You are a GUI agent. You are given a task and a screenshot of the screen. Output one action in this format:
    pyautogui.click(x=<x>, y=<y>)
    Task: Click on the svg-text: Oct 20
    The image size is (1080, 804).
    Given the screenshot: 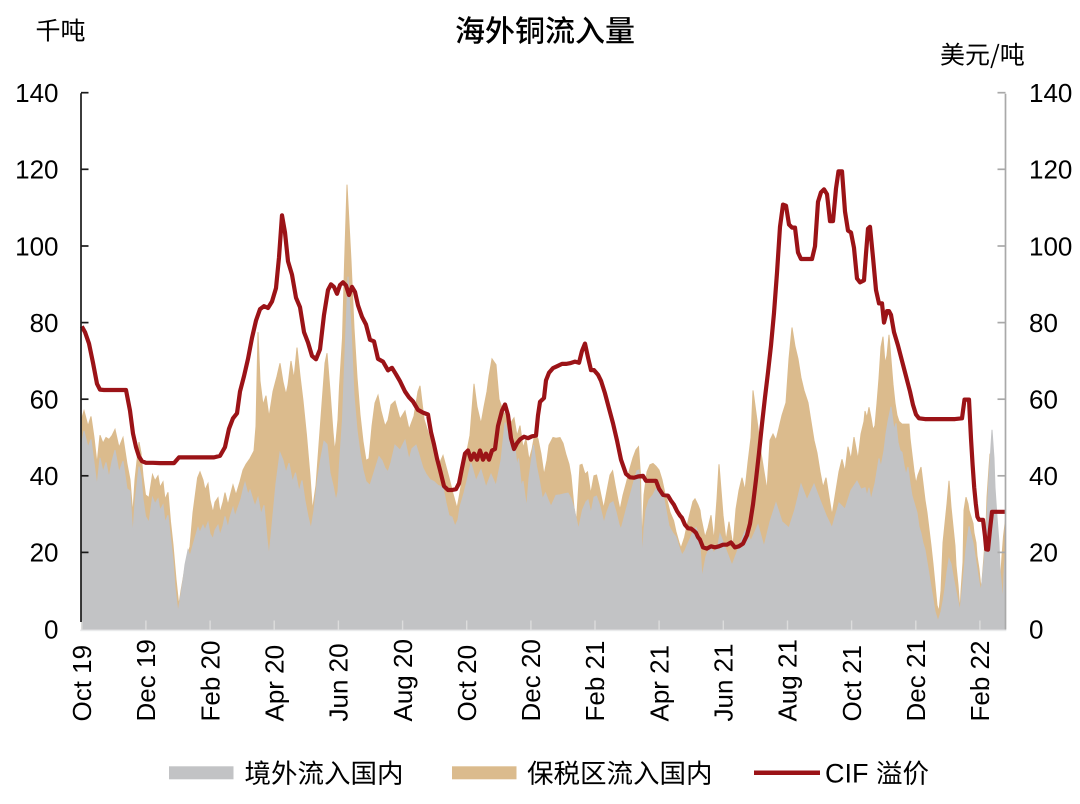 What is the action you would take?
    pyautogui.click(x=467, y=683)
    